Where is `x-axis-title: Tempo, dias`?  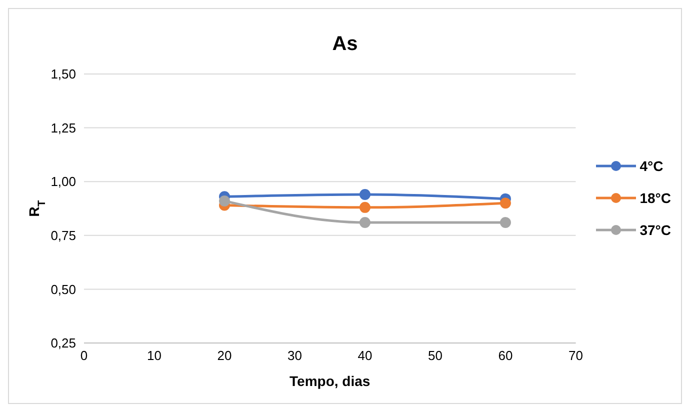 x-axis-title: Tempo, dias is located at coordinates (330, 381).